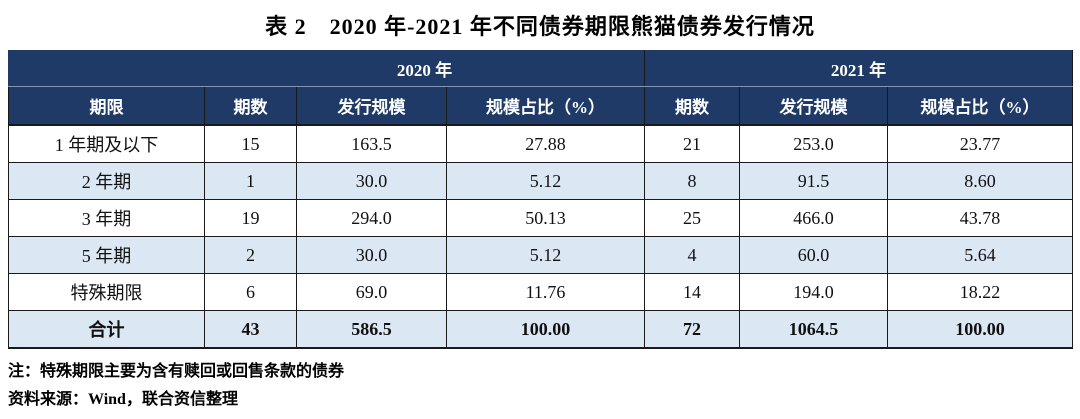 The image size is (1080, 419). Describe the element at coordinates (813, 329) in the screenshot. I see `cell-scale-2021: 1064.5` at that location.